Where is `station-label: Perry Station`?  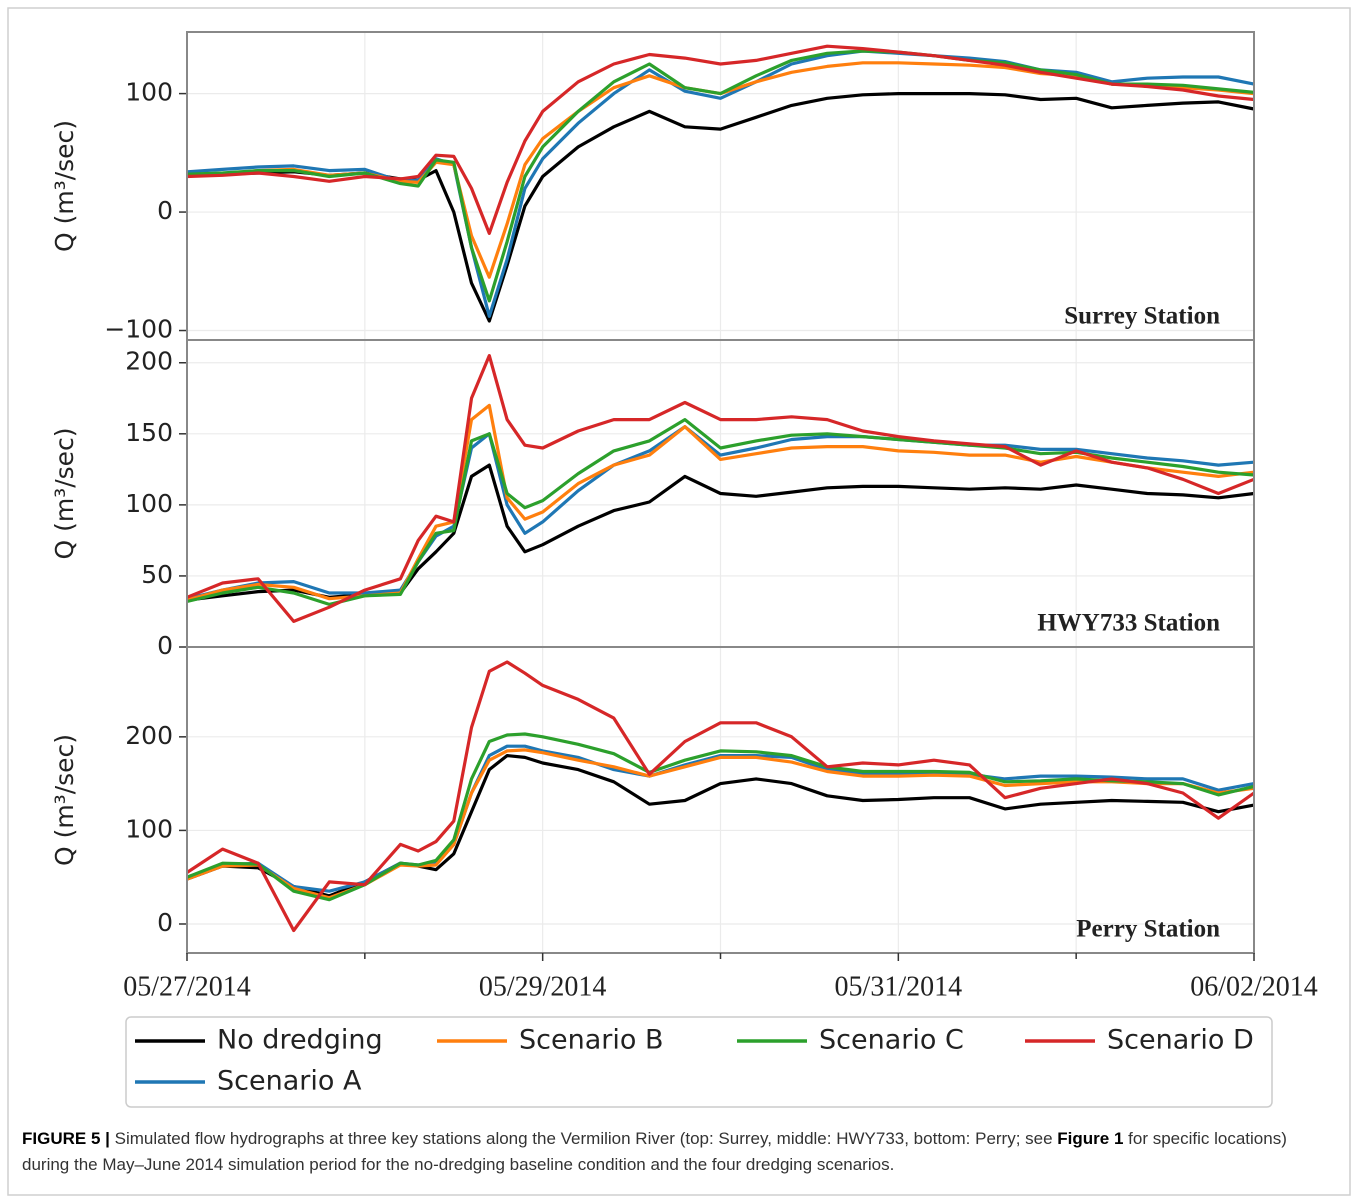 station-label: Perry Station is located at coordinates (1148, 929).